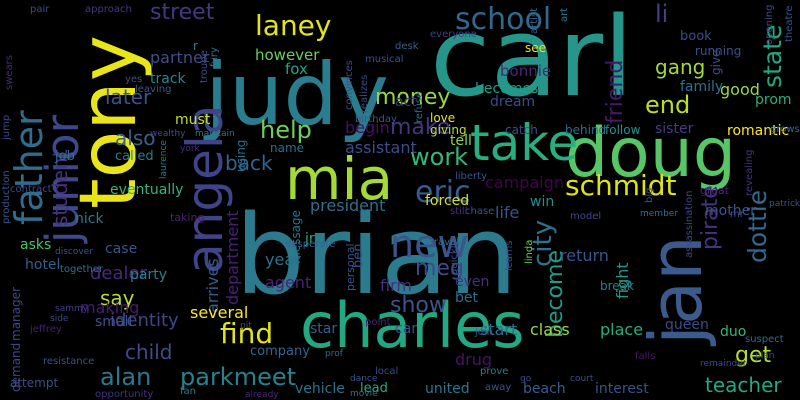 The width and height of the screenshot is (800, 400). Describe the element at coordinates (615, 91) in the screenshot. I see `word-friend: friend` at that location.